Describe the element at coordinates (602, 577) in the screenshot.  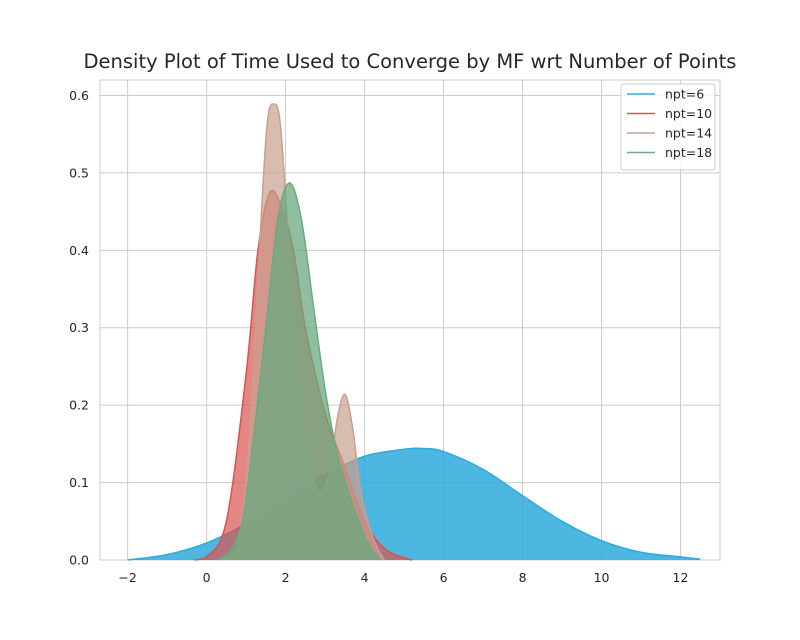
I see `x-tick-label: 10` at that location.